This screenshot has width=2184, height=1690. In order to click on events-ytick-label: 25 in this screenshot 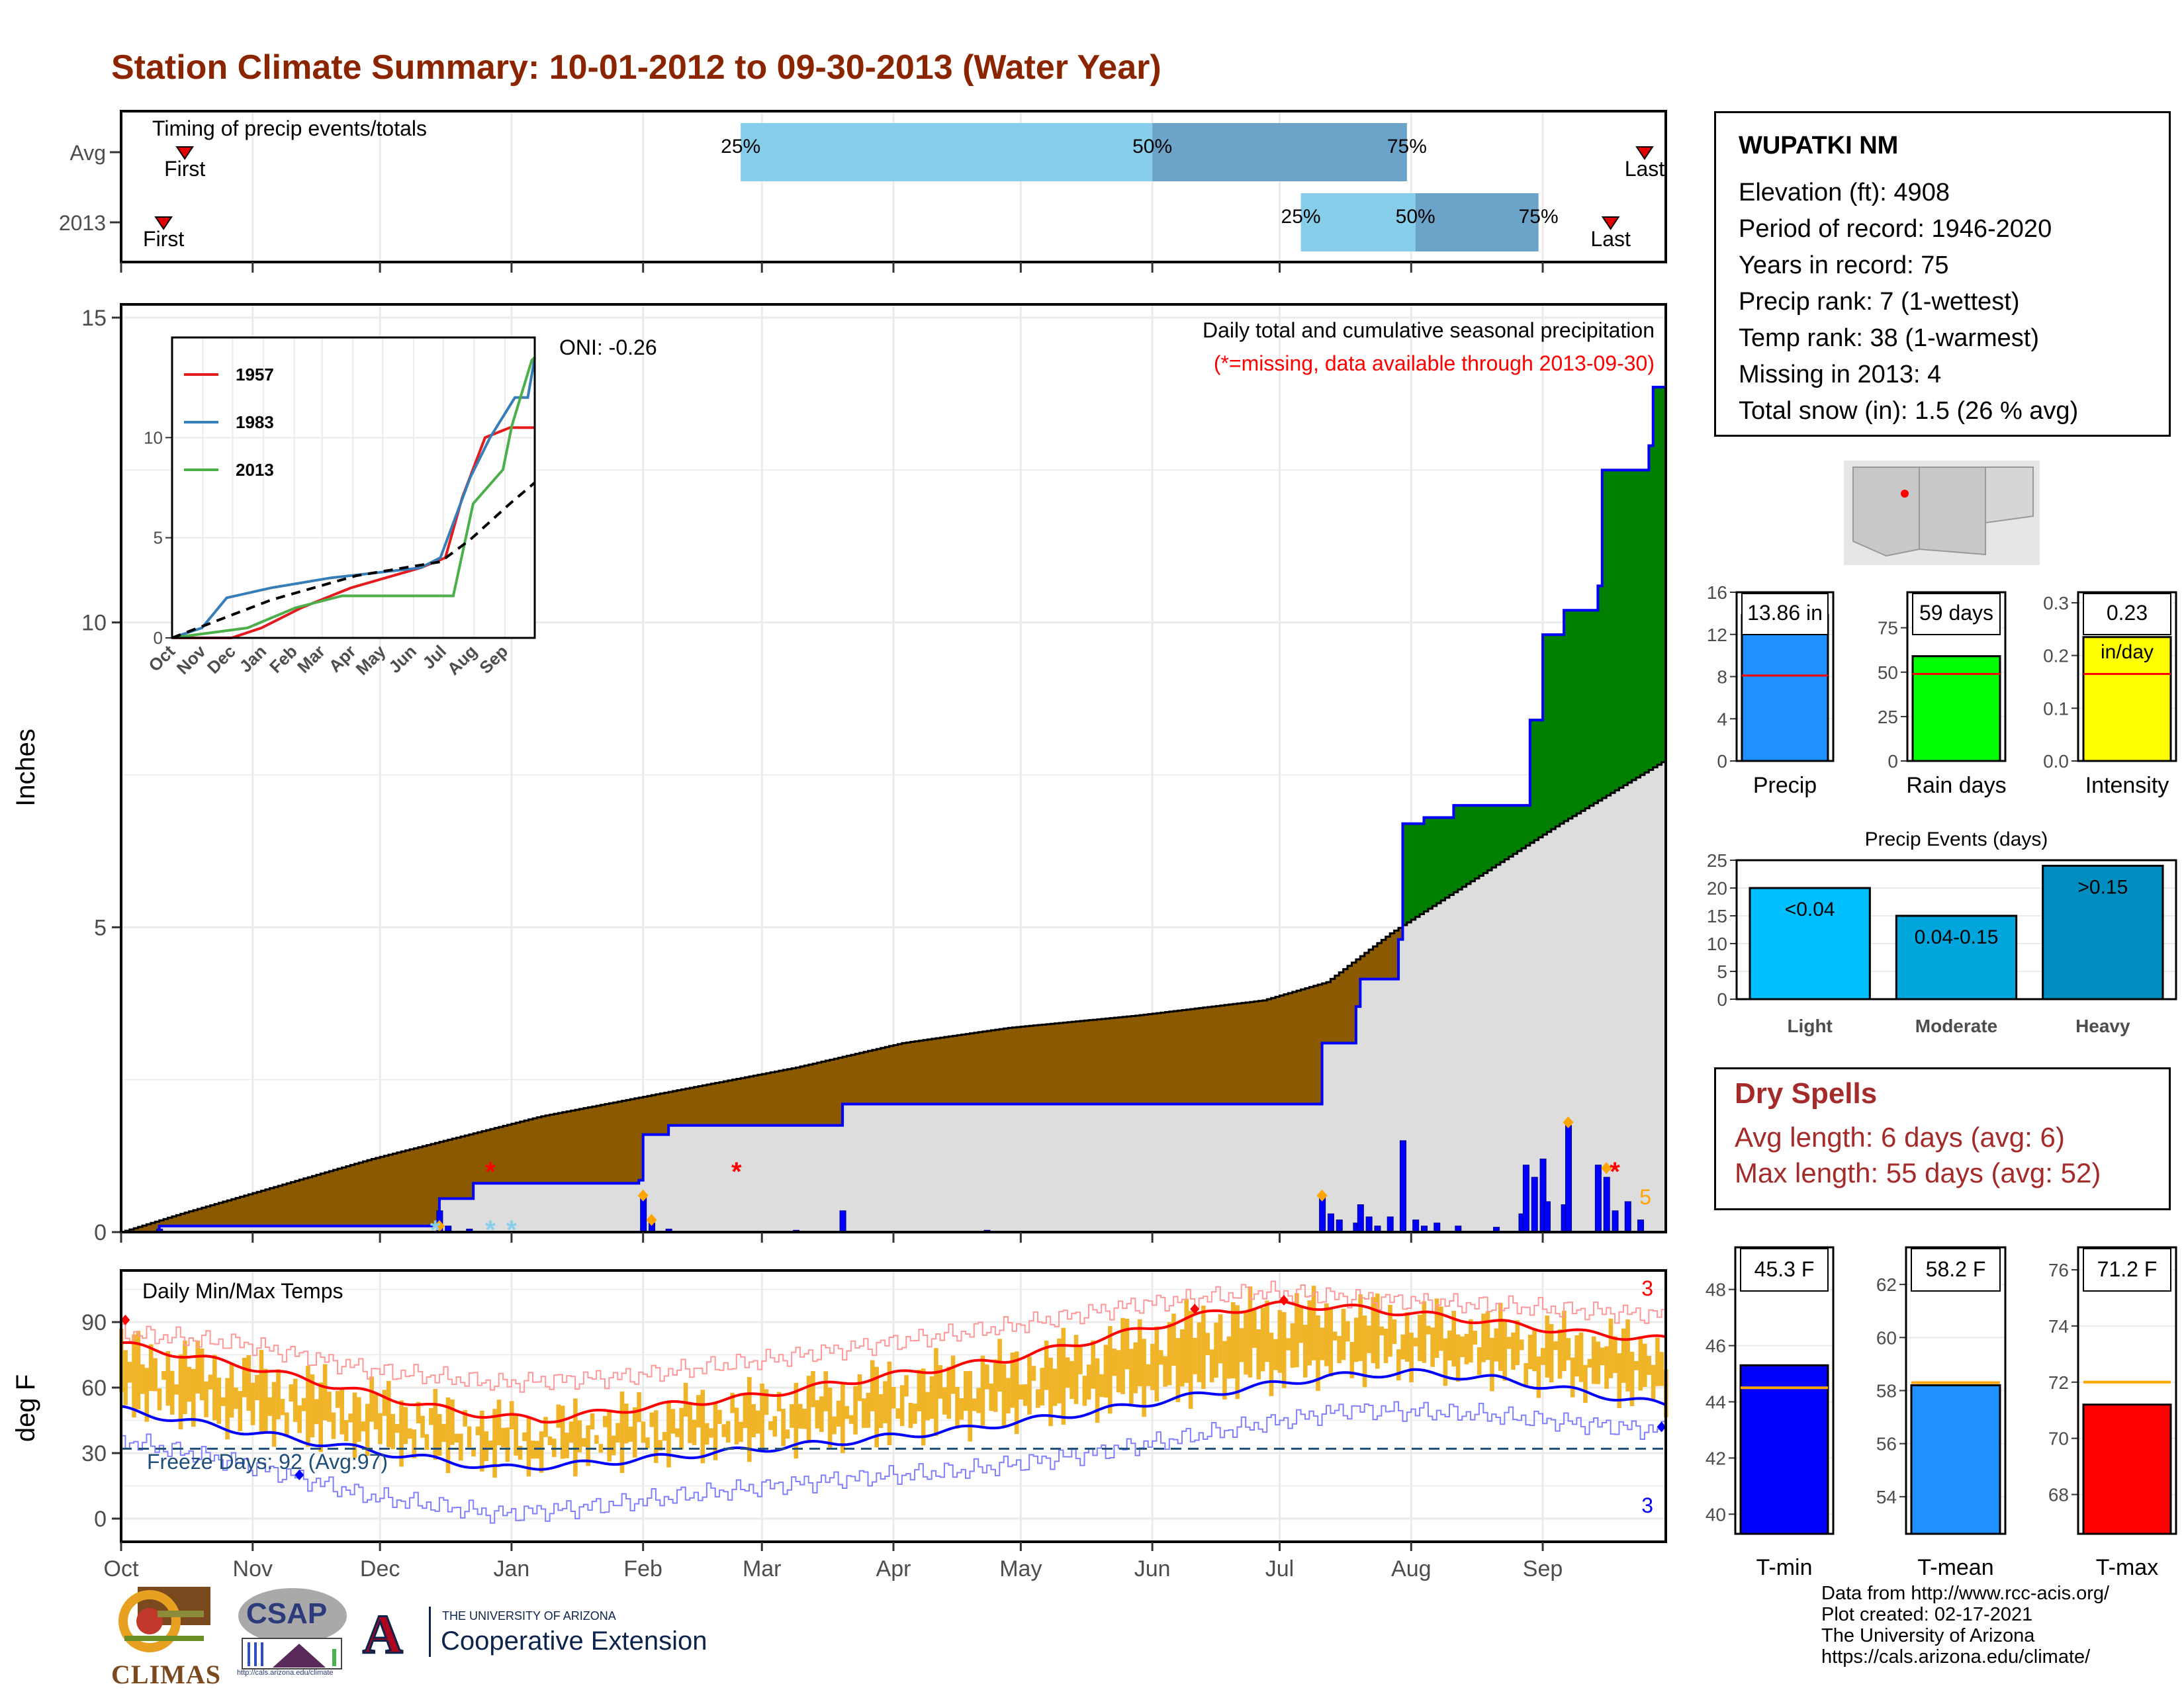, I will do `click(1717, 860)`.